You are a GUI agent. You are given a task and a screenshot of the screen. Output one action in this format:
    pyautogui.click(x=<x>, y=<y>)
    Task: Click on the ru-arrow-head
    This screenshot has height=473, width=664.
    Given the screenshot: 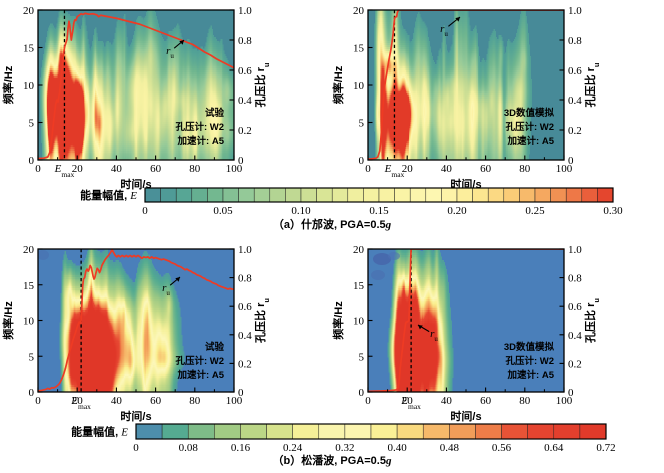 What is the action you would take?
    pyautogui.click(x=420, y=327)
    